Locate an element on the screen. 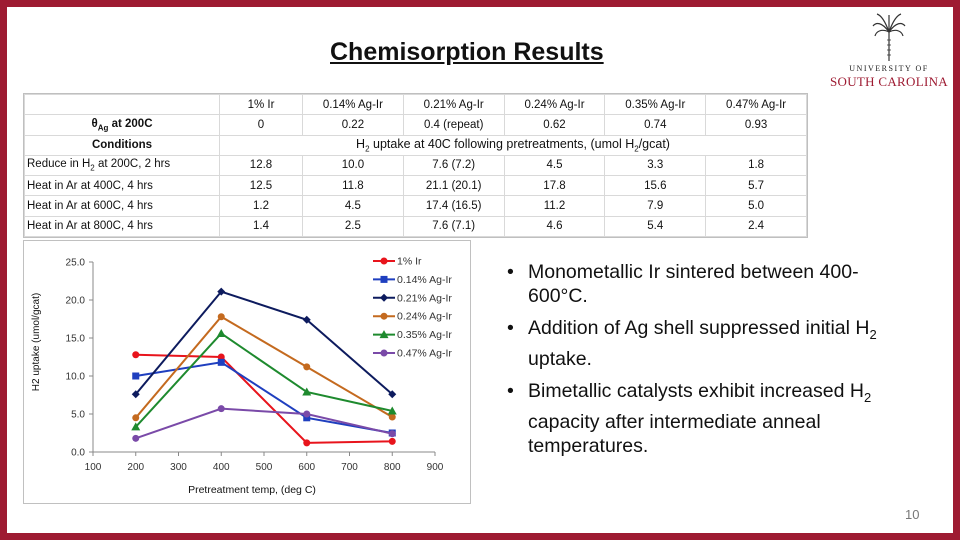  legend-label: 0.21% Ag-Ir is located at coordinates (424, 298).